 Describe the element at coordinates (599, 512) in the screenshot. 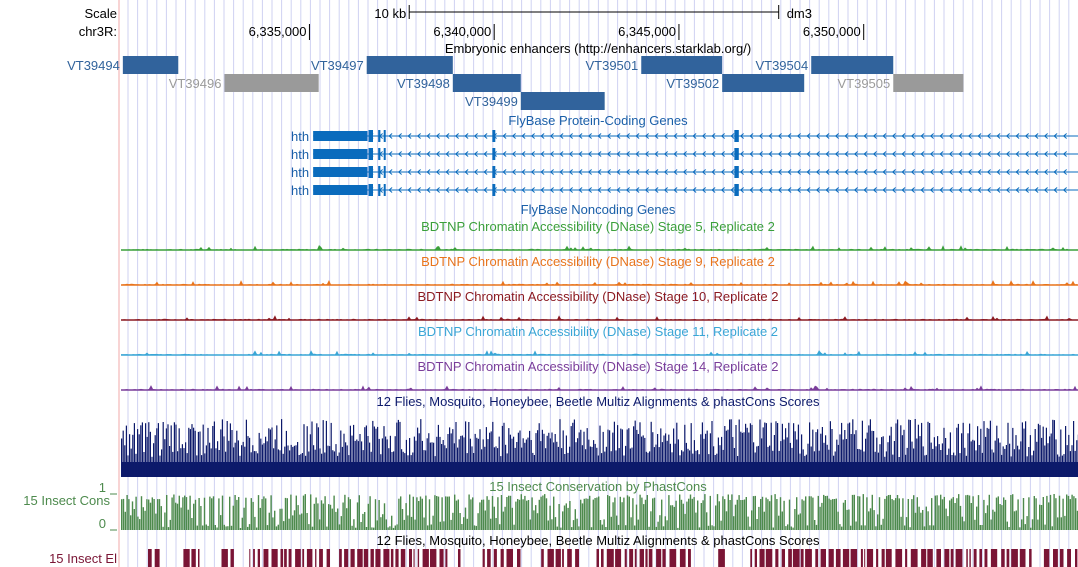

I see `cons-track` at that location.